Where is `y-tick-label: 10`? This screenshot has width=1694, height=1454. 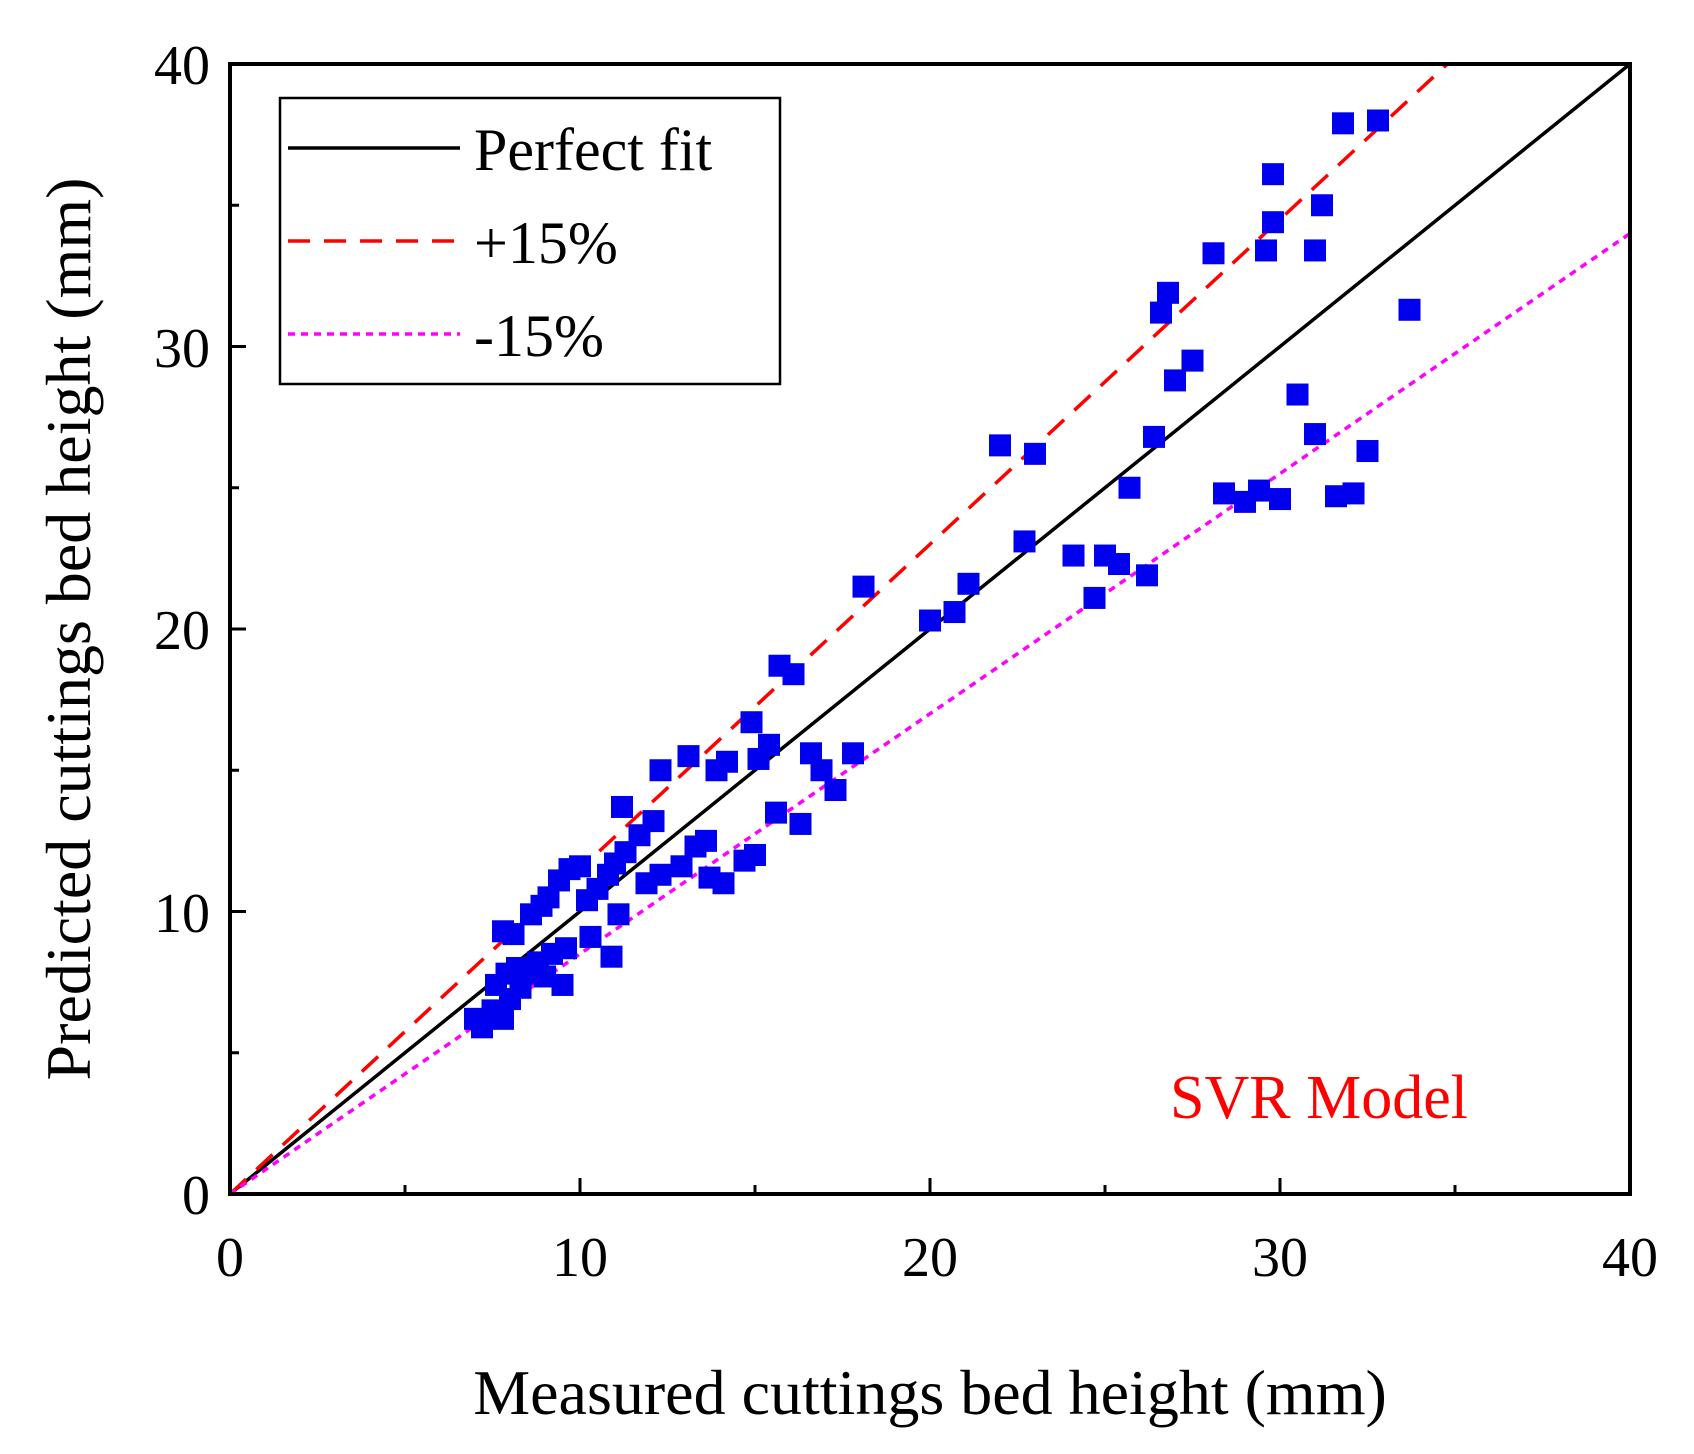
y-tick-label: 10 is located at coordinates (182, 914).